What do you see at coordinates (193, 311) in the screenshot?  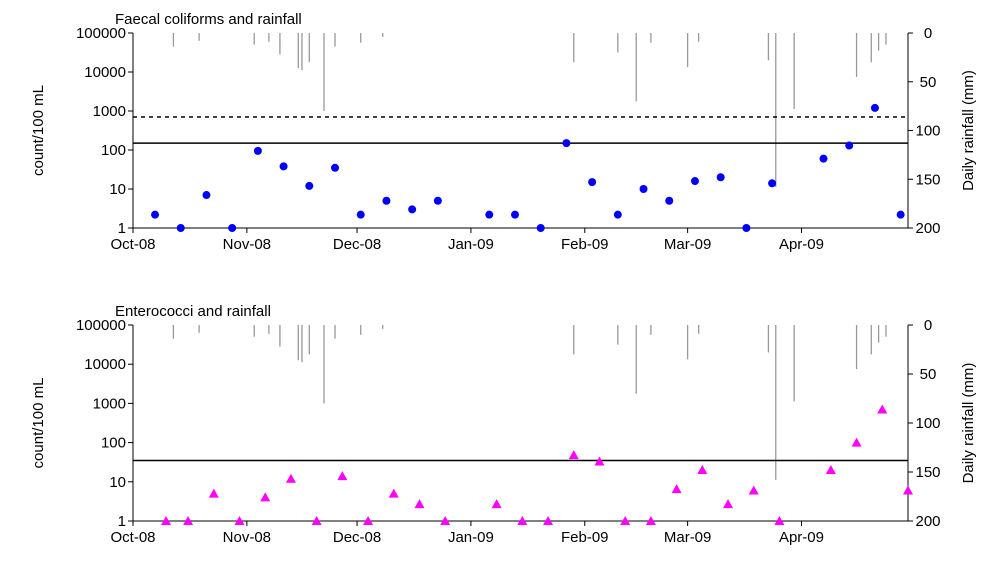 I see `chart-title: Enterococci and rainfall` at bounding box center [193, 311].